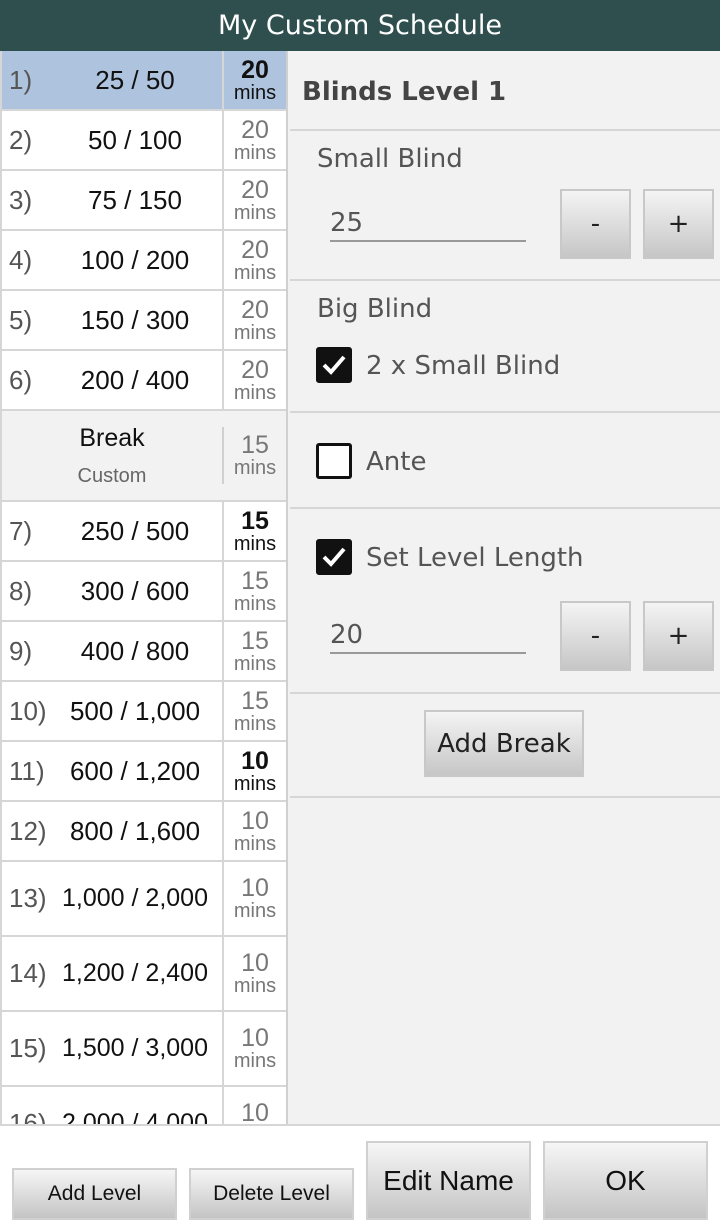  What do you see at coordinates (143, 712) in the screenshot?
I see `level-row: 10) 500 / 1,000 15 mins` at bounding box center [143, 712].